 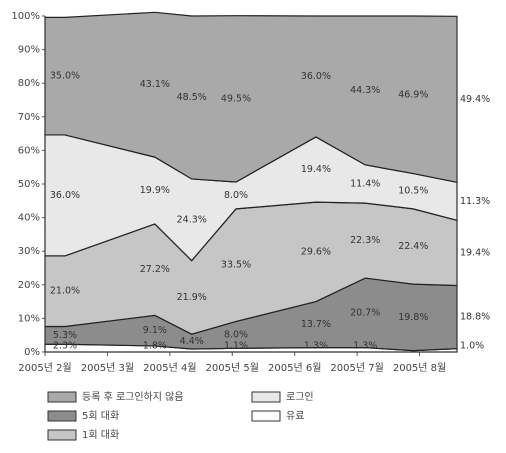 I want to click on y-tick-label: 90%, so click(x=29, y=50).